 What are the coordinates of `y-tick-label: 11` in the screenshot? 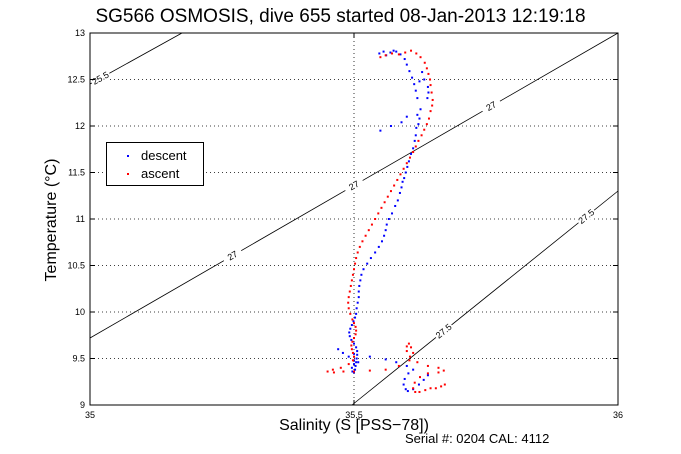 It's located at (80, 219).